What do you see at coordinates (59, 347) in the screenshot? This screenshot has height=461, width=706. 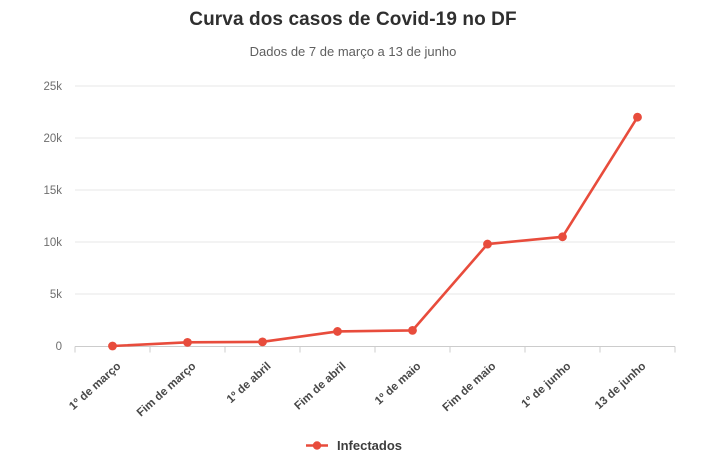 I see `y-axis-label: 0` at bounding box center [59, 347].